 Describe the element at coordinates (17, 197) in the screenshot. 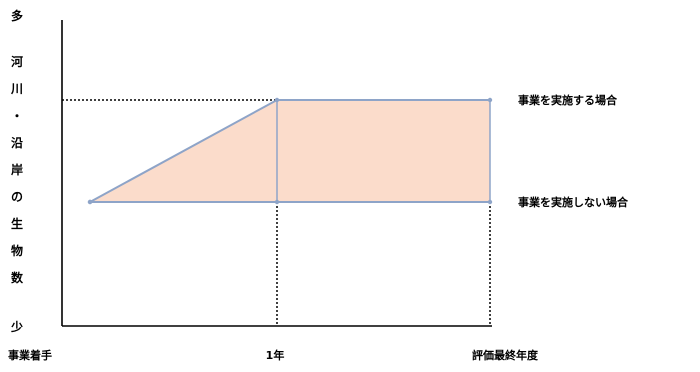

I see `y-axis-label-char: の` at that location.